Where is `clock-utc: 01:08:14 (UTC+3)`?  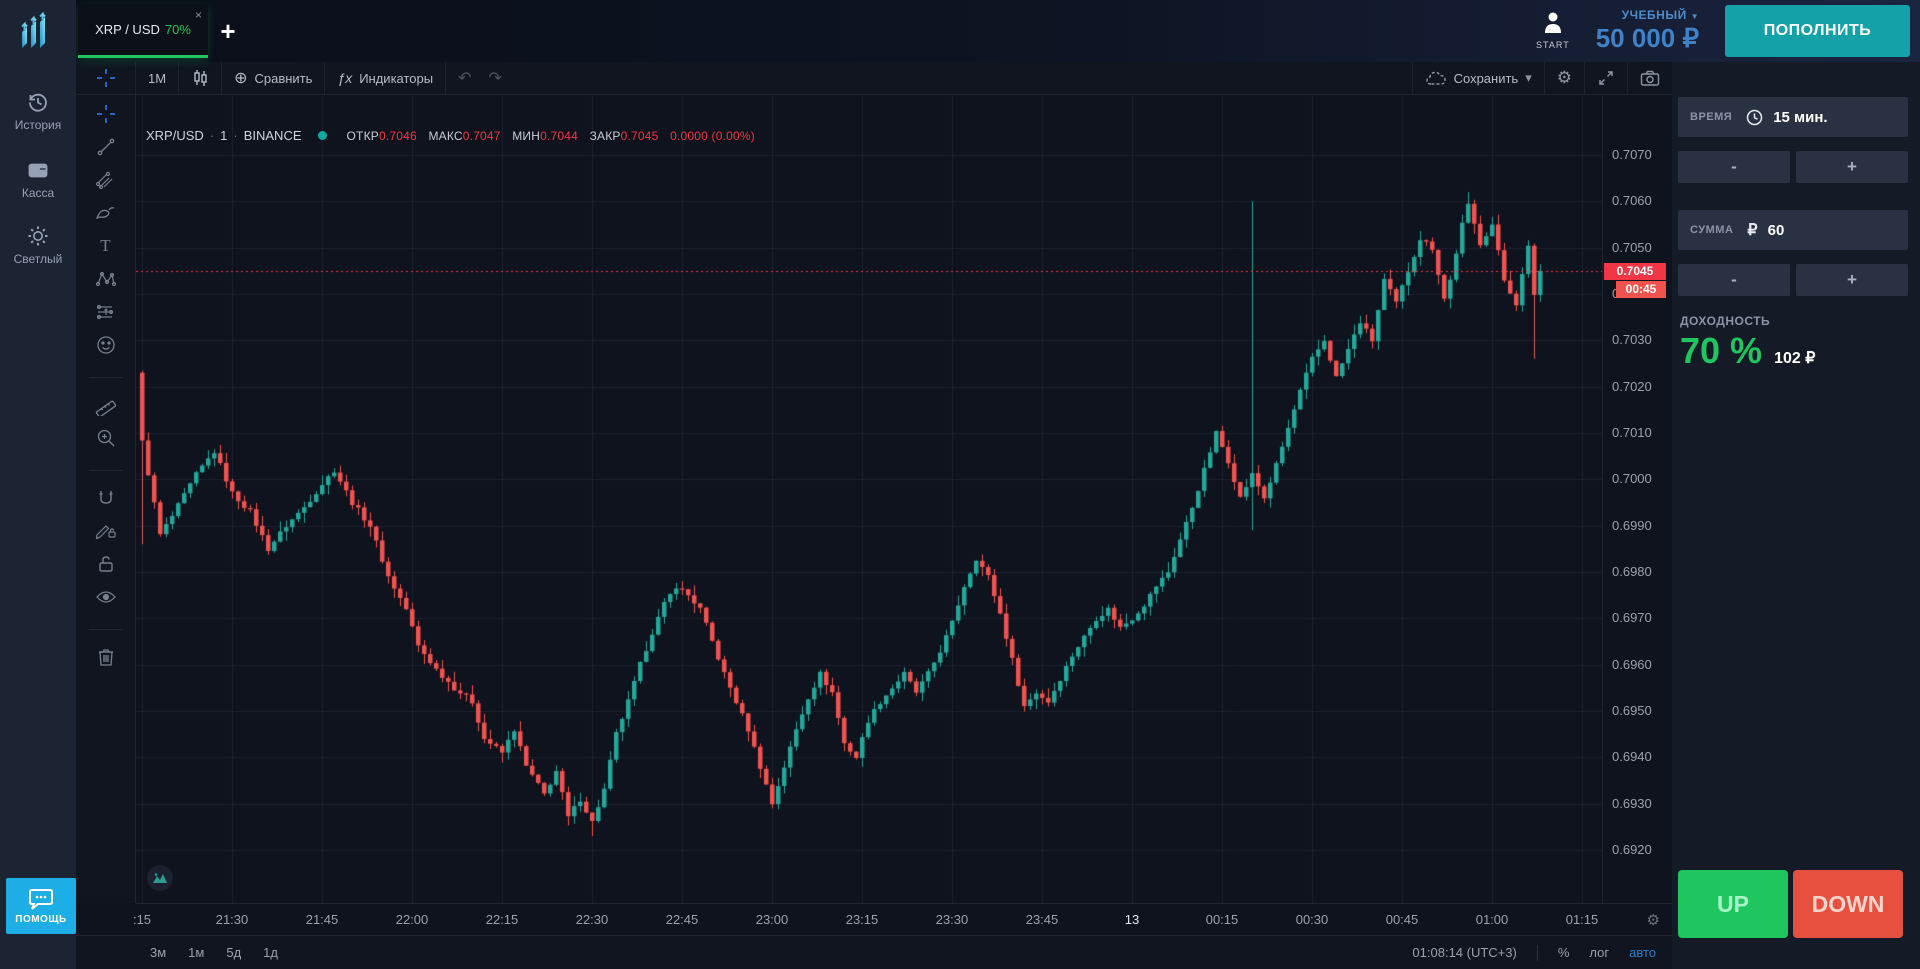
clock-utc: 01:08:14 (UTC+3) is located at coordinates (1464, 952).